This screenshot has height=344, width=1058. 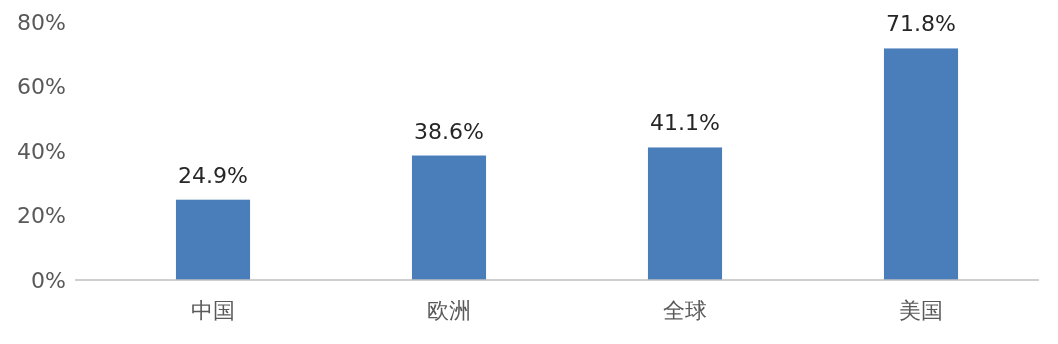 What do you see at coordinates (449, 310) in the screenshot?
I see `x-tick-label: 欧洲` at bounding box center [449, 310].